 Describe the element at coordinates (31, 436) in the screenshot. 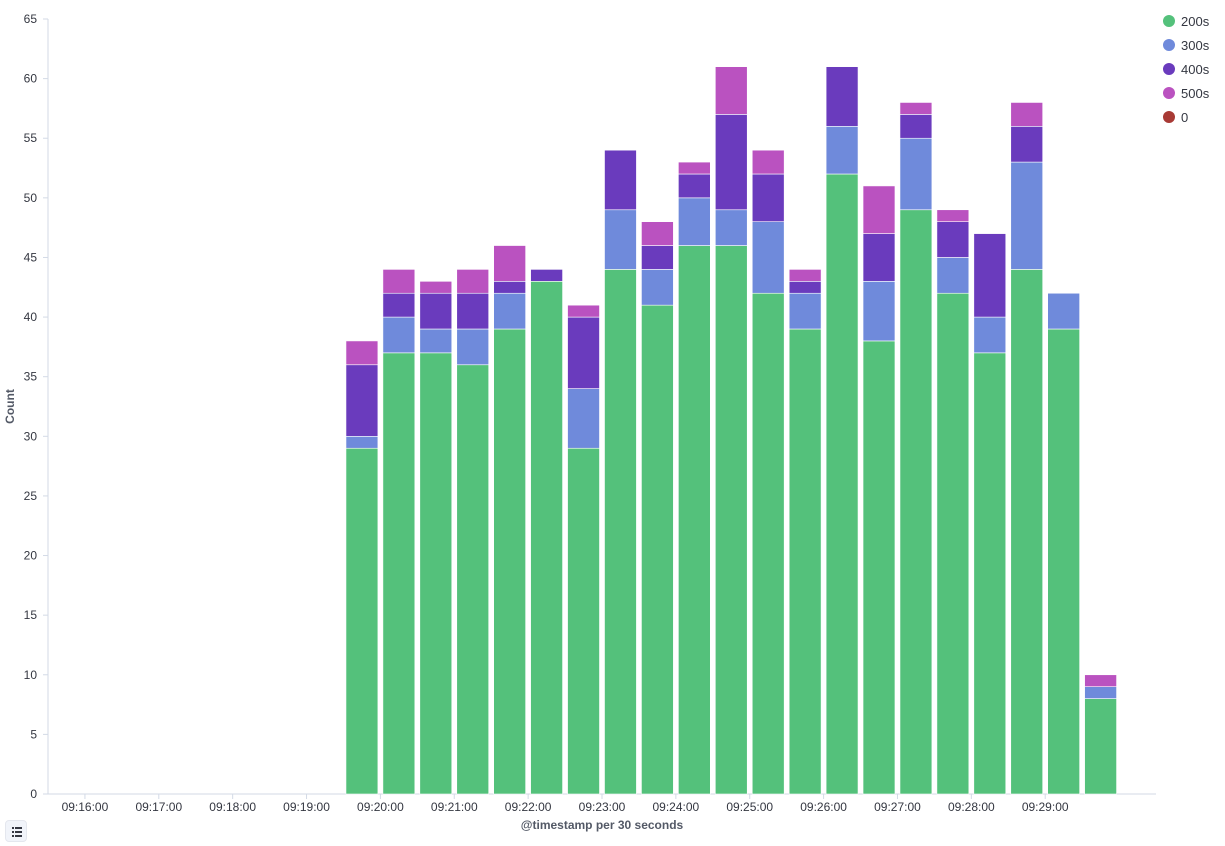

I see `y-tick-label: 30` at that location.